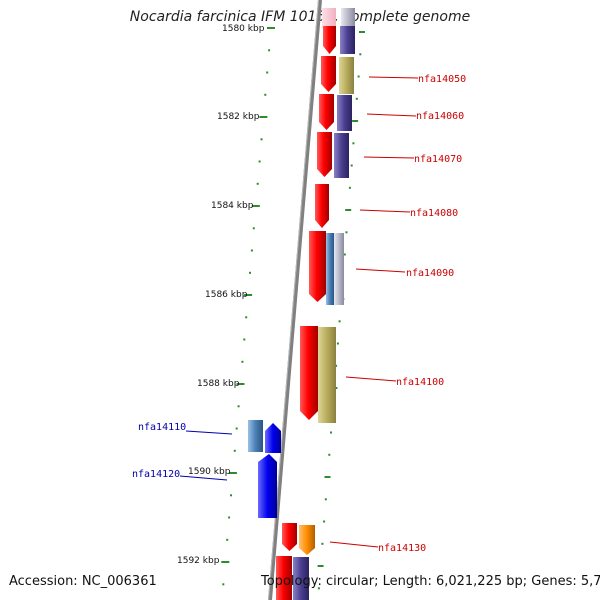 The height and width of the screenshot is (600, 600). Describe the element at coordinates (209, 472) in the screenshot. I see `tick-label: 1590 kbp` at that location.